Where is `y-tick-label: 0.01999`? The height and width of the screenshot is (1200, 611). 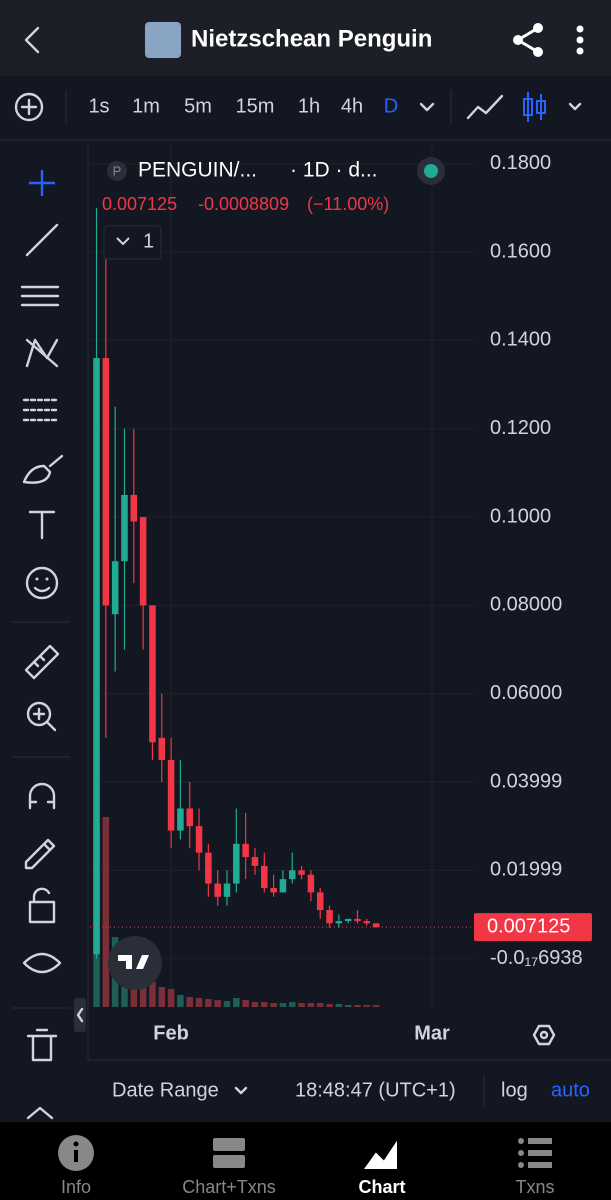 y-tick-label: 0.01999 is located at coordinates (526, 870).